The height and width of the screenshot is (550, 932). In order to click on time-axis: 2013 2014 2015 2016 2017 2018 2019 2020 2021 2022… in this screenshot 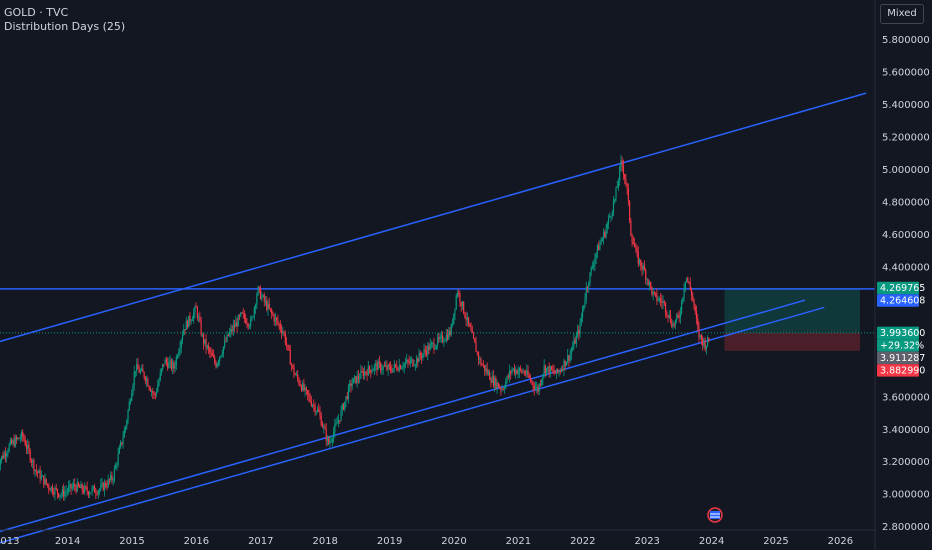, I will do `click(426, 541)`.